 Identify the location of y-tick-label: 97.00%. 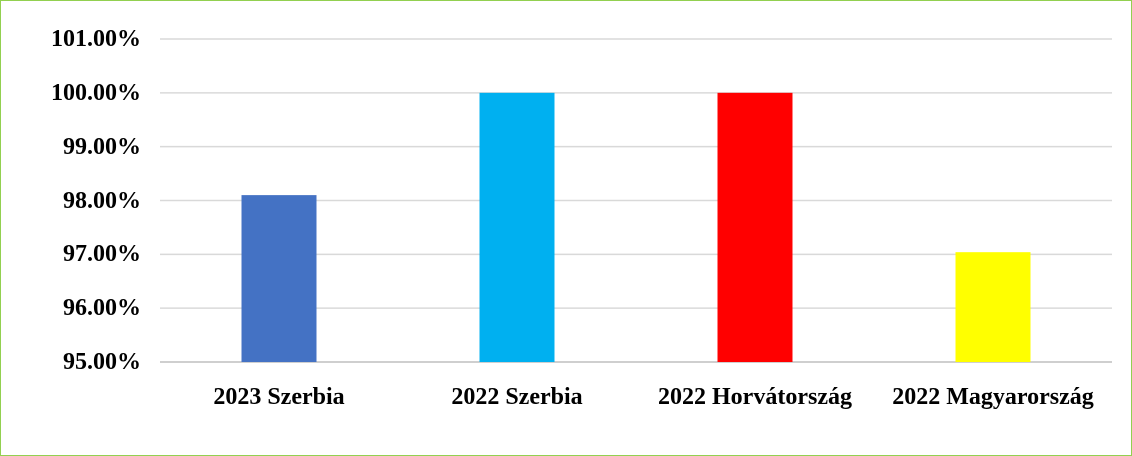
(102, 254).